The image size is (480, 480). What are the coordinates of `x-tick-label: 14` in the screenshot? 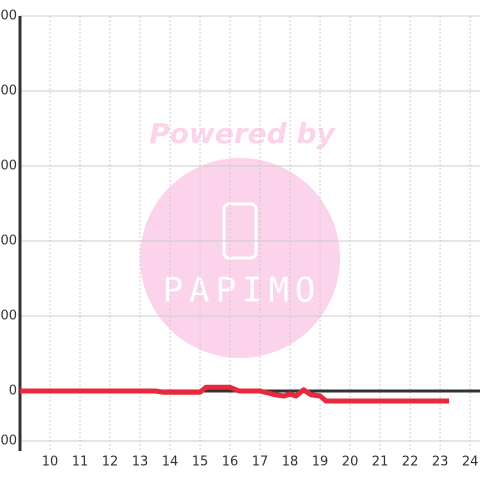 It's located at (170, 462).